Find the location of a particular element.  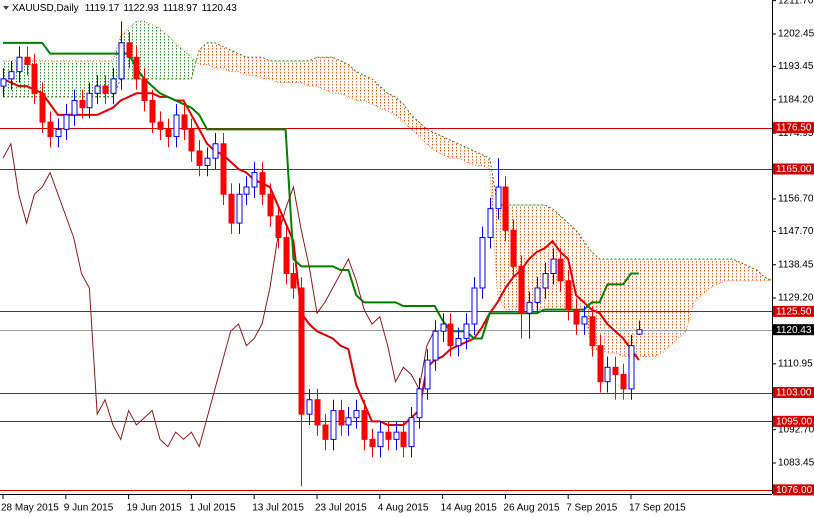

header-close: 1120.43 is located at coordinates (219, 8).